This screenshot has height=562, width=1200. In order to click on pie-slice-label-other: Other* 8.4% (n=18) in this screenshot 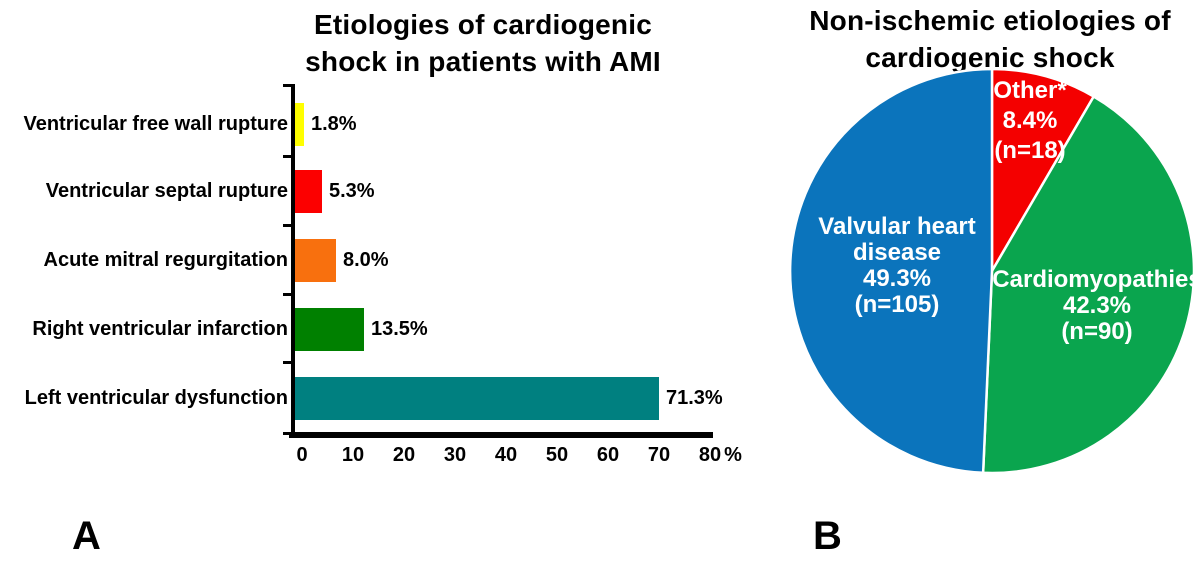, I will do `click(1030, 120)`.